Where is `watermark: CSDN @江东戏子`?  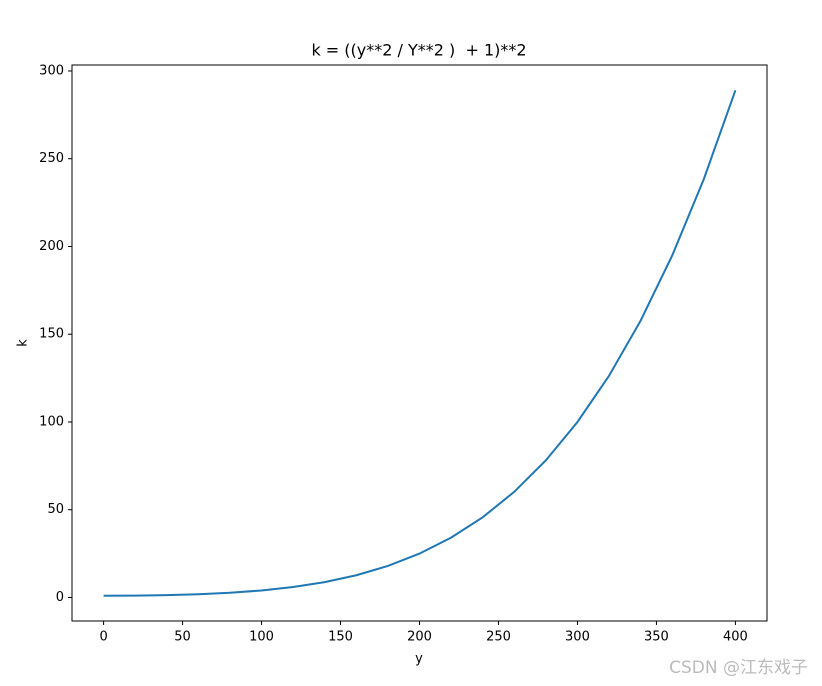 watermark: CSDN @江东戏子 is located at coordinates (738, 668).